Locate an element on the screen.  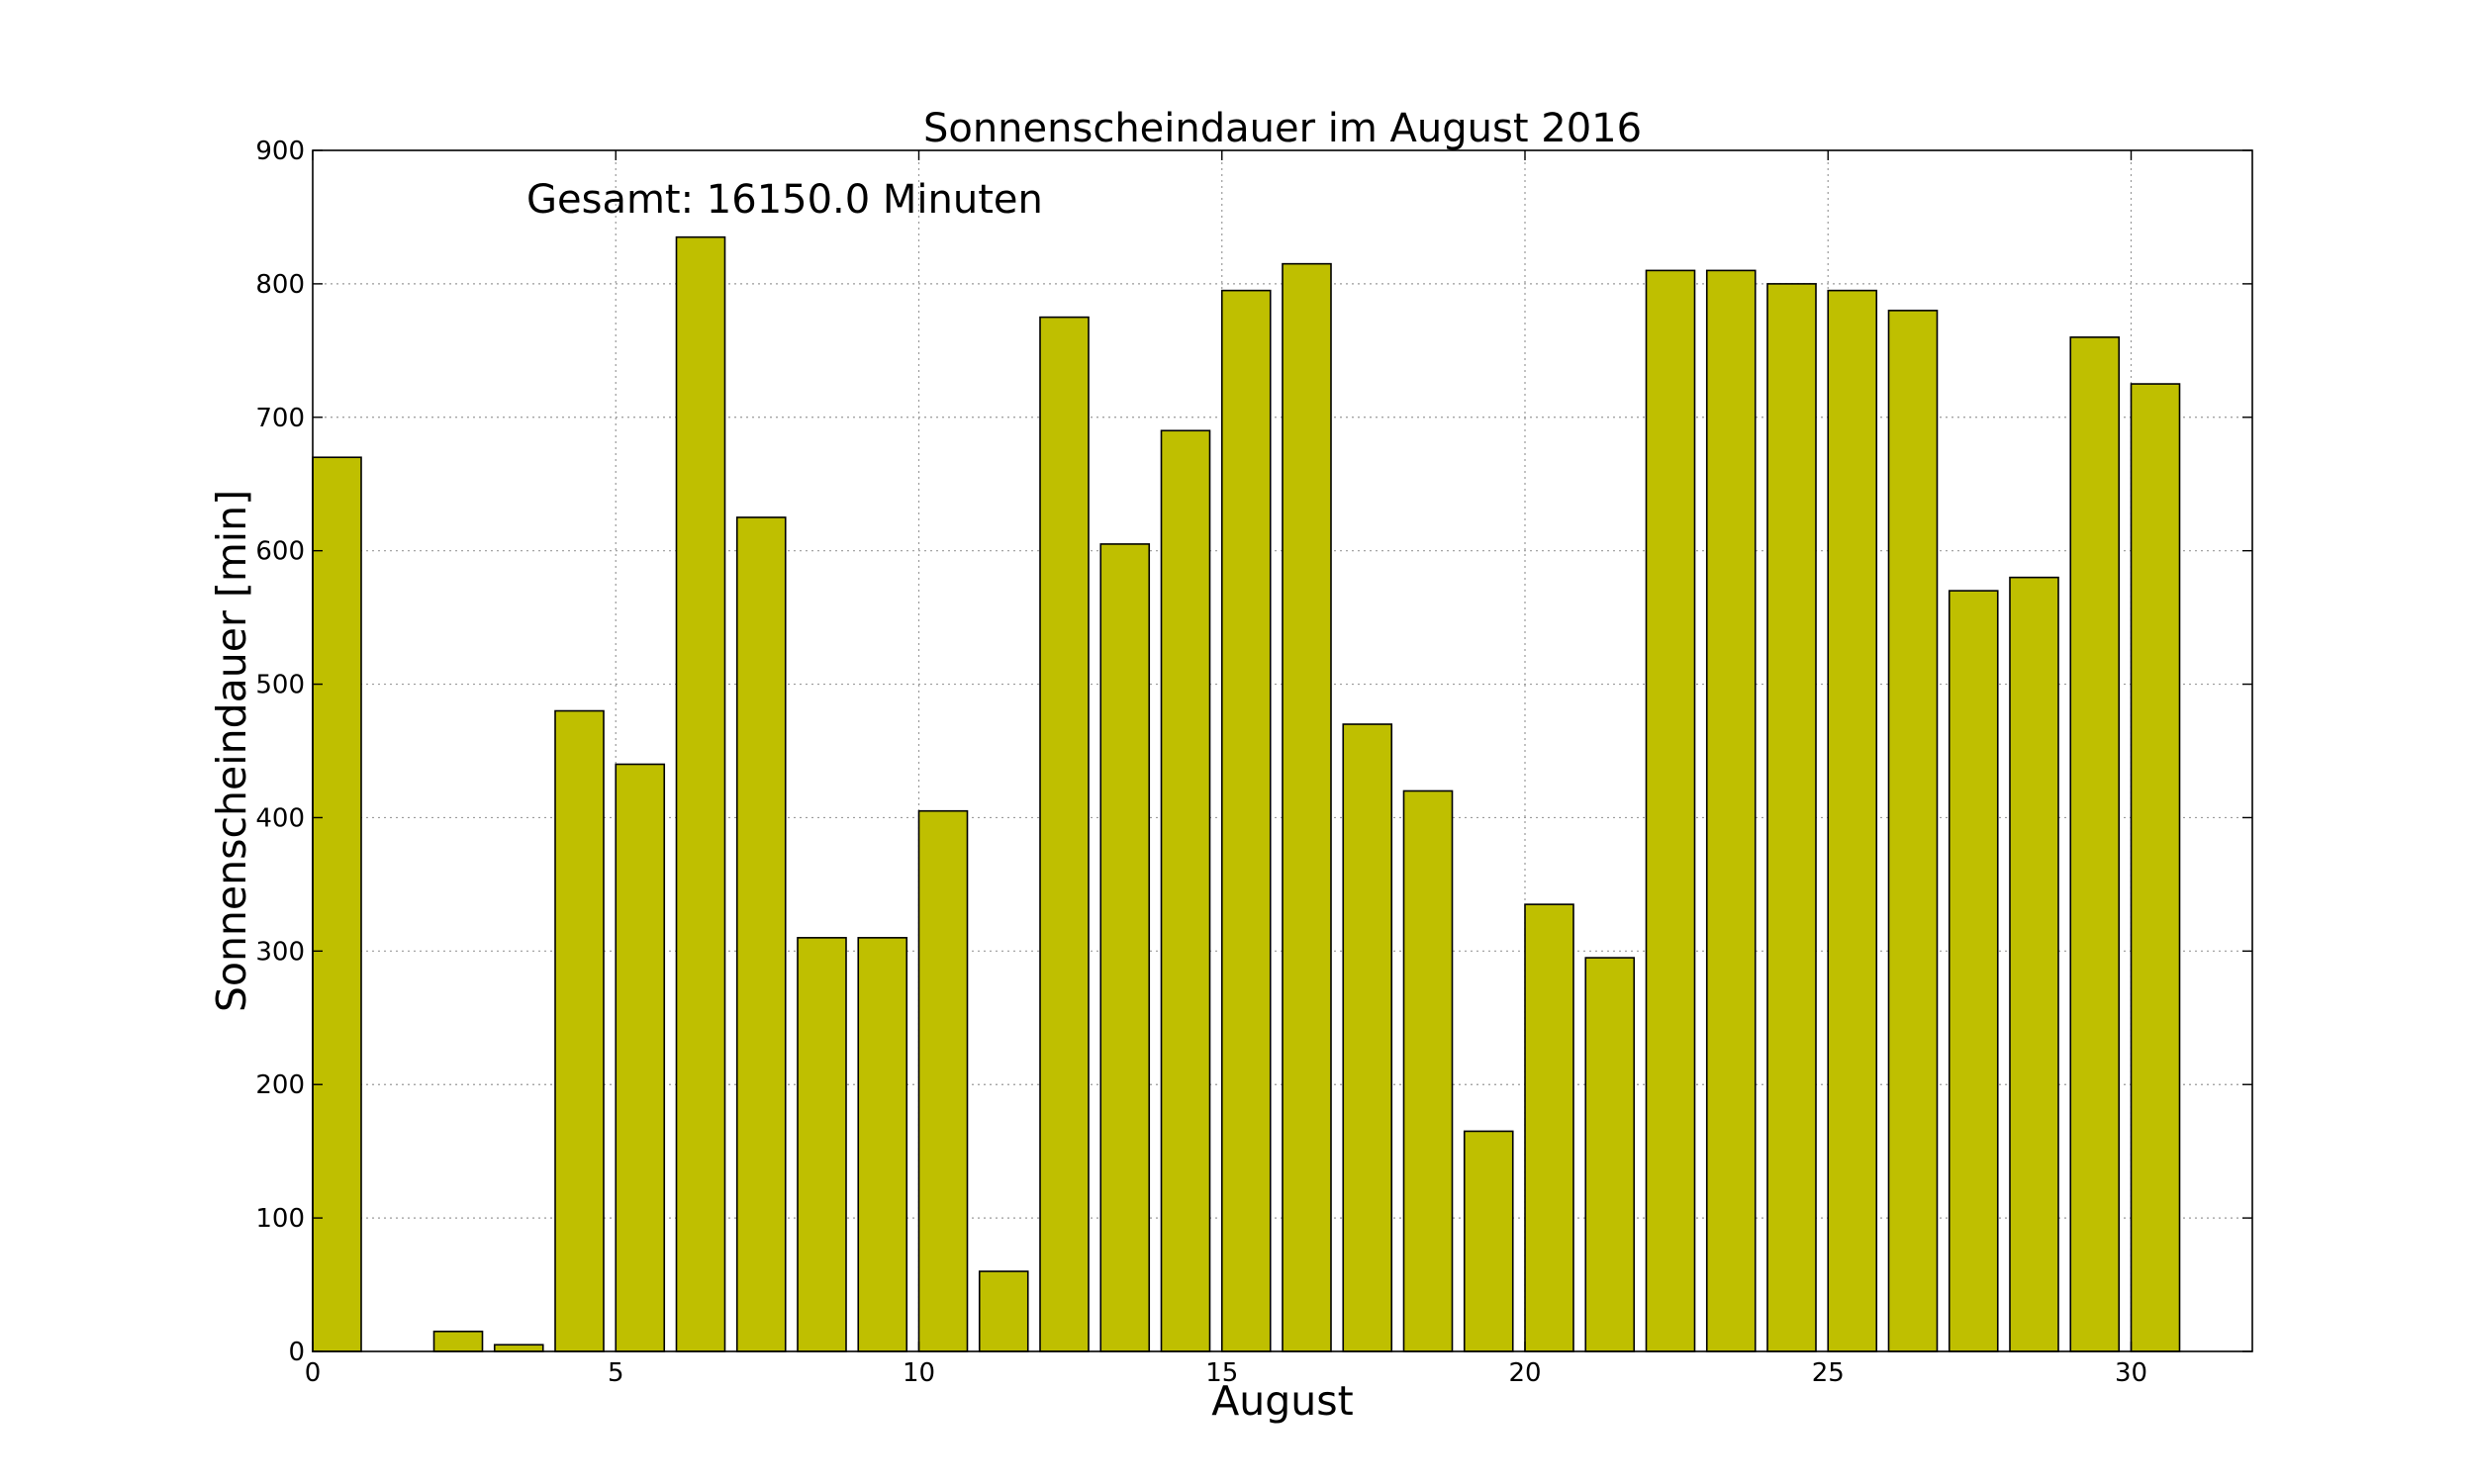
y-tick-label: 100 is located at coordinates (280, 1219).